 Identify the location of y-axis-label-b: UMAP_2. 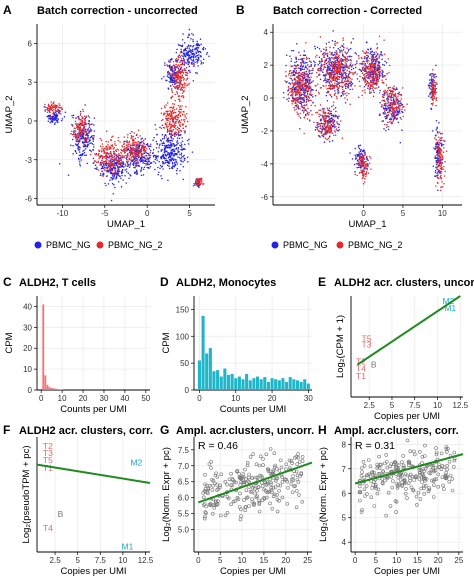
(245, 114).